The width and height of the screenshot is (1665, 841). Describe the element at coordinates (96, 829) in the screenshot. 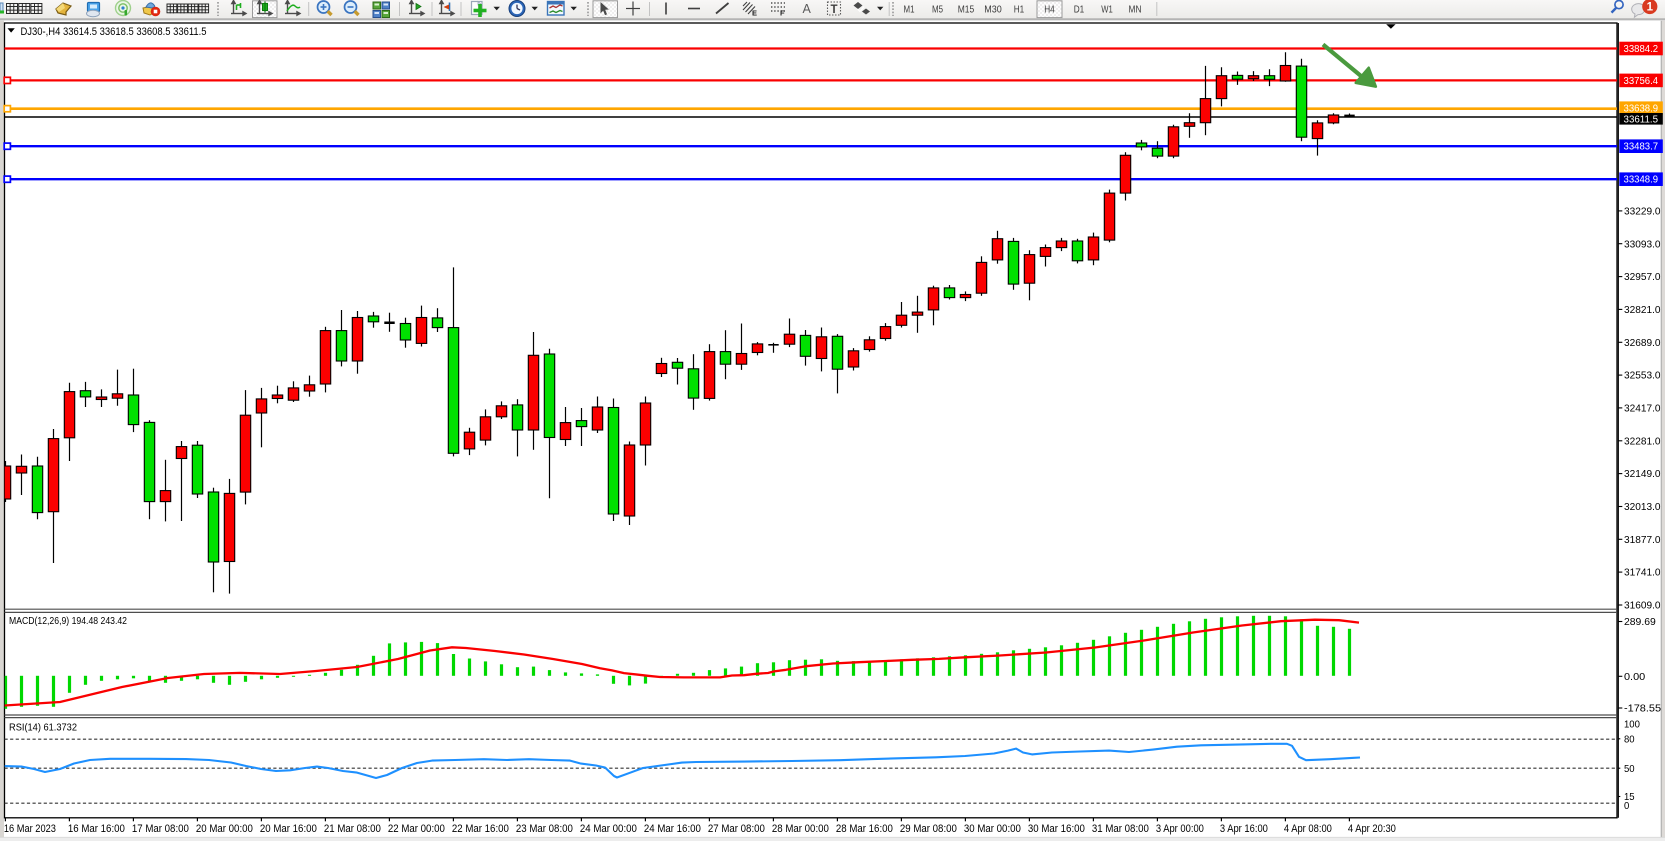

I see `svg-text: 16 Mar 16:00` at that location.